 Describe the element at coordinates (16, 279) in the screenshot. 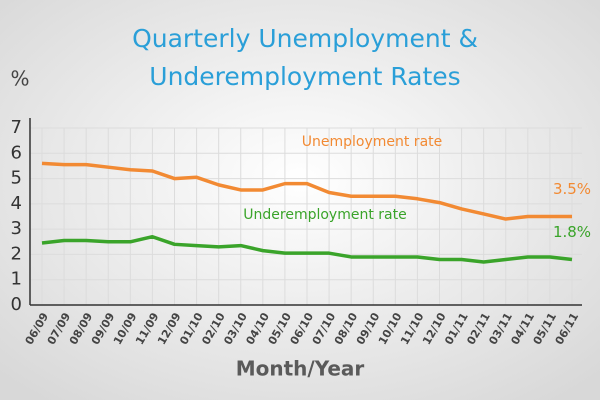

I see `y-tick-label: 1` at that location.